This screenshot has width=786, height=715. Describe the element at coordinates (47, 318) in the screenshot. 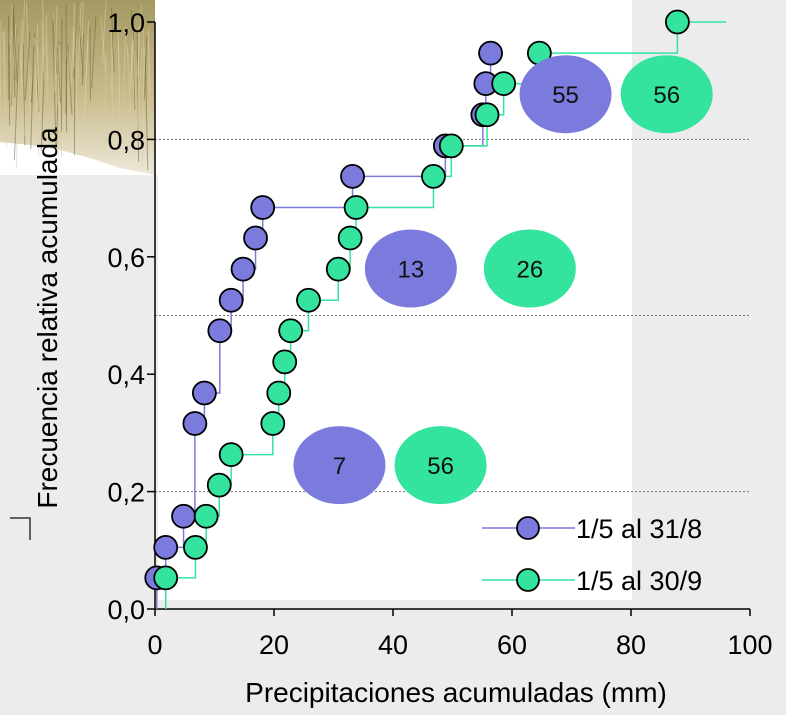

I see `y-axis-title: Frecuencia relativa acumulada` at that location.